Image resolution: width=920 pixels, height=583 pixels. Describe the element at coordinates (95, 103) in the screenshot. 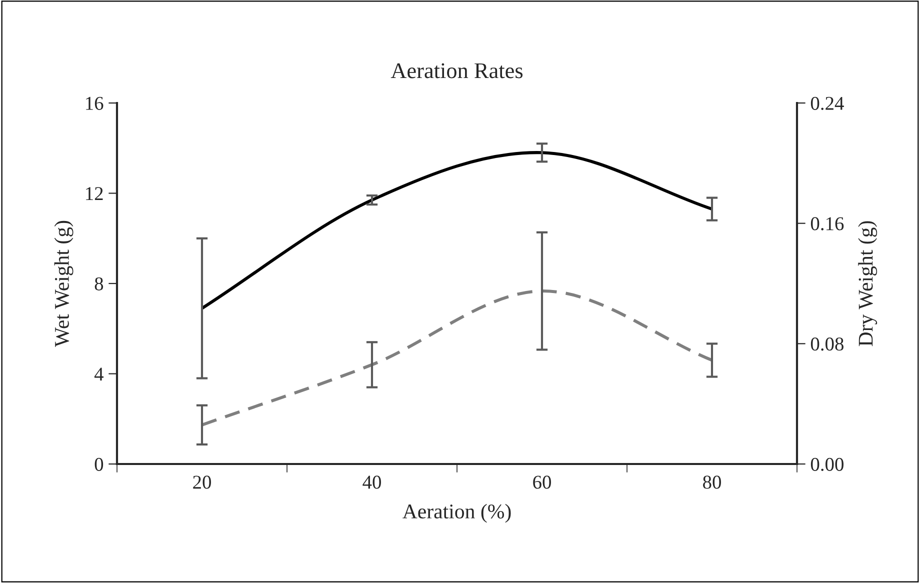

I see `y-tick-label: 16` at that location.